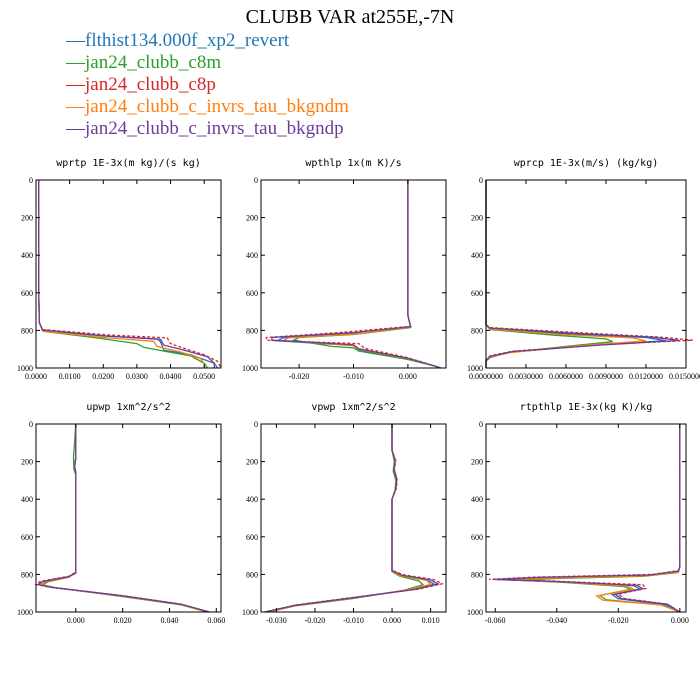 This screenshot has height=700, width=700. I want to click on x-tick-label: 0.0400, so click(171, 376).